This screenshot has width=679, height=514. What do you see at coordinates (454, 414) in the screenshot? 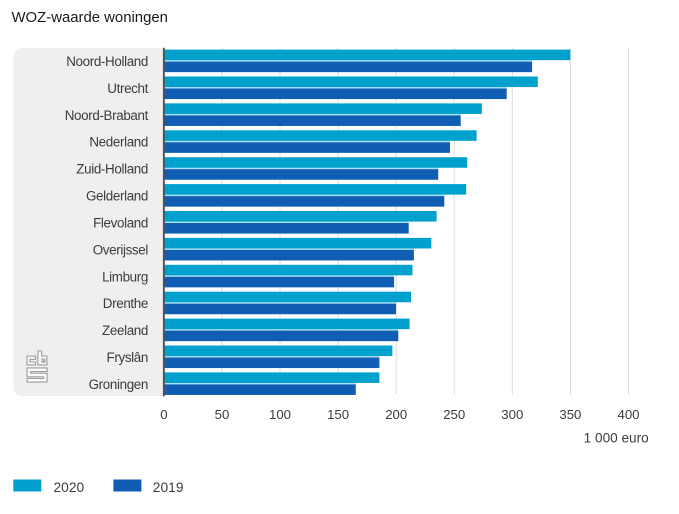
I see `svg-text: 250` at bounding box center [454, 414].